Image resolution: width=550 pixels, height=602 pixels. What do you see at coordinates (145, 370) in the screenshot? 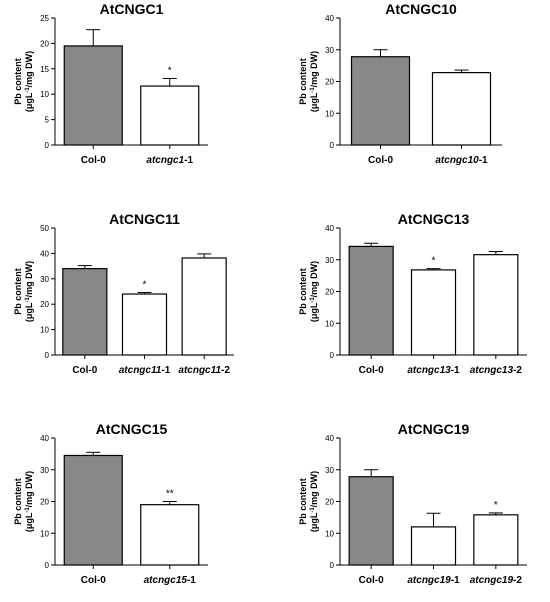
I see `category-label: atcngc11-1` at bounding box center [145, 370].